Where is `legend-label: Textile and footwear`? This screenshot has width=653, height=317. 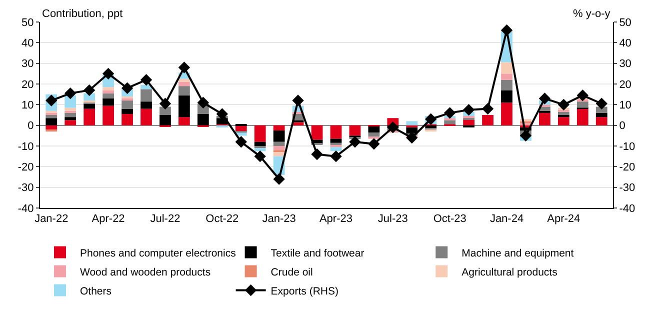 legend-label: Textile and footwear is located at coordinates (317, 253).